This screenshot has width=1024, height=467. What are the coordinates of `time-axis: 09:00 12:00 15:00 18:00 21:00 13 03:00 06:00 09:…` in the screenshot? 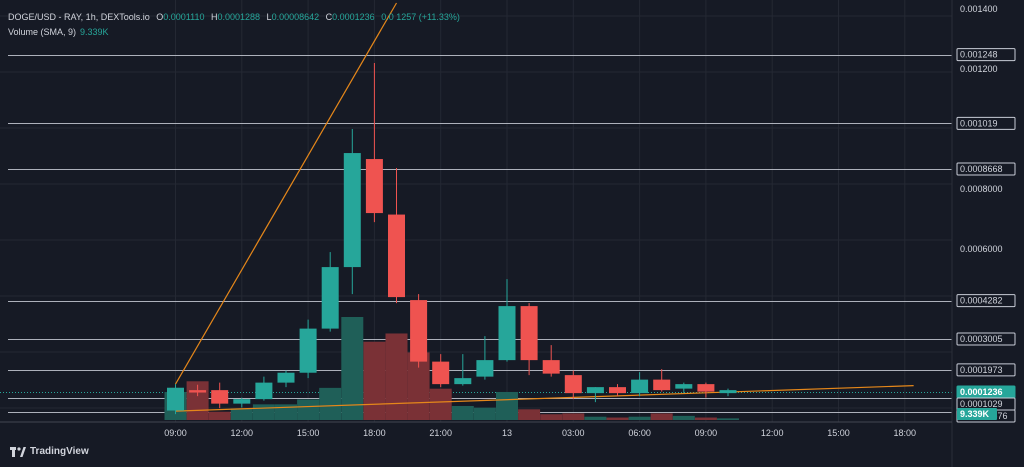 It's located at (540, 433).